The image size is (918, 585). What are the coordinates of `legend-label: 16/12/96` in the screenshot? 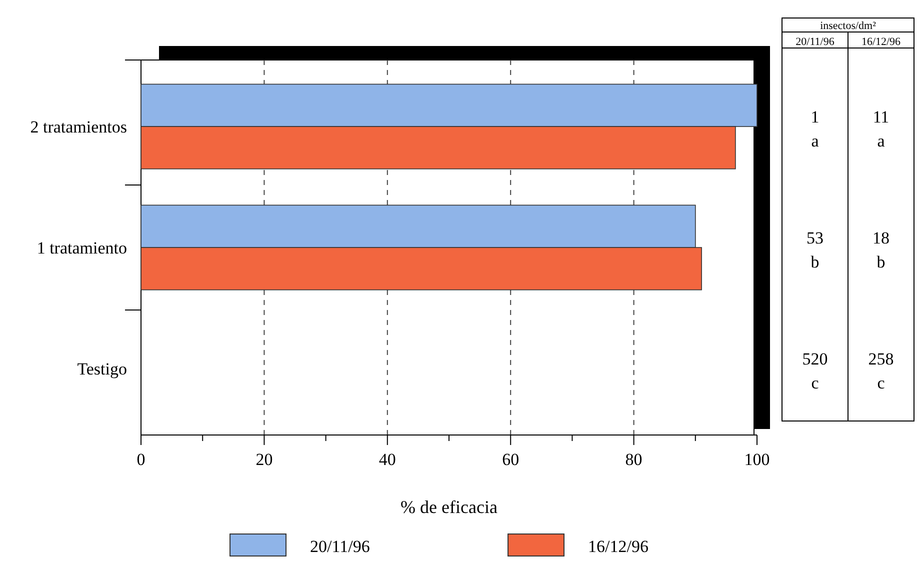 It's located at (618, 546).